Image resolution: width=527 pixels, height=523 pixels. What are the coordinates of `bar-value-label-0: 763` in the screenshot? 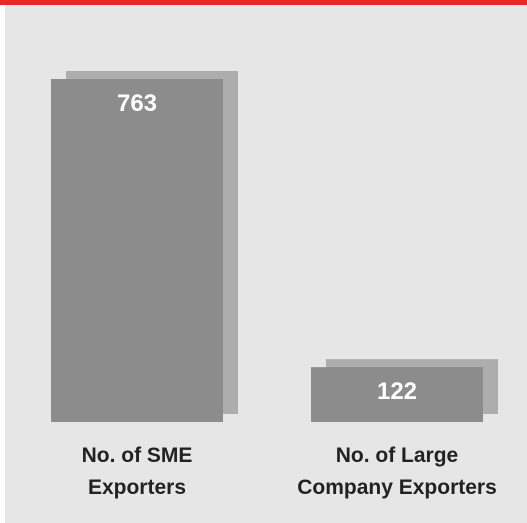 It's located at (137, 103).